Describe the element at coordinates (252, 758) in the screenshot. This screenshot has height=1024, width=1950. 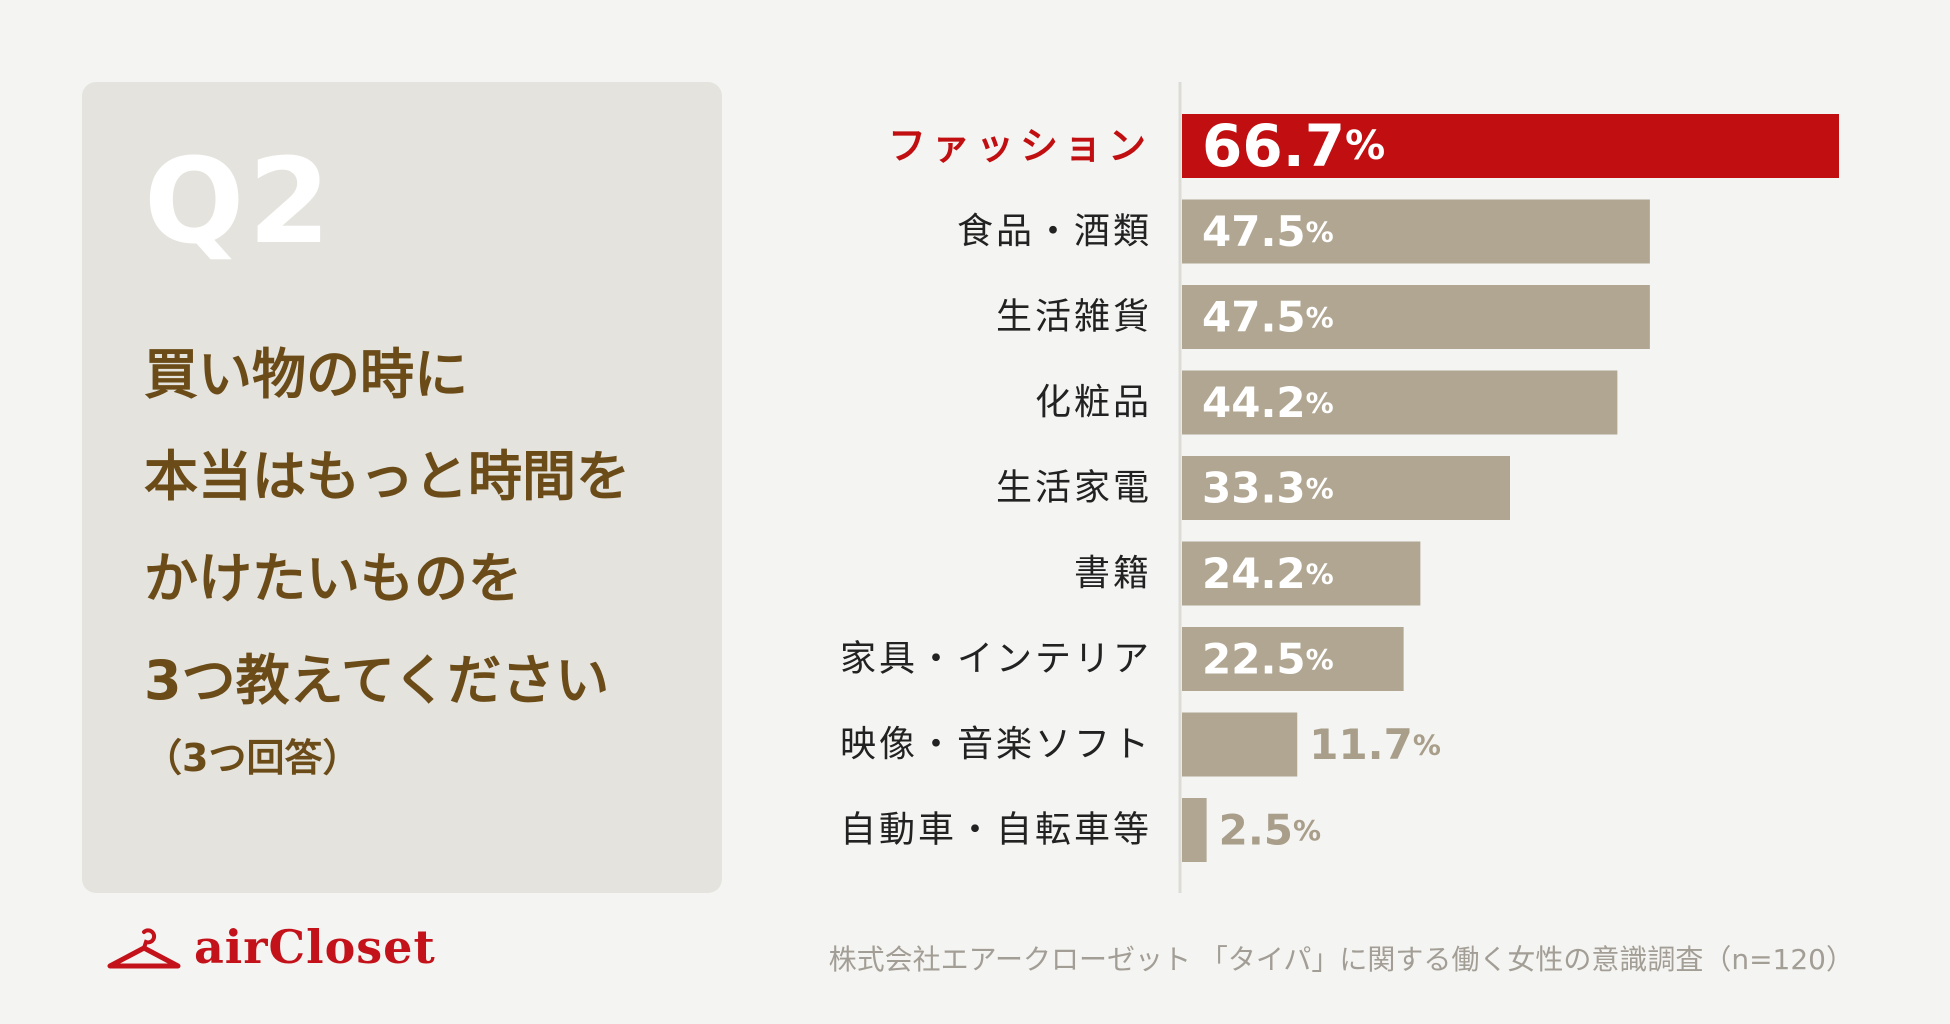
I see `answer-count-note: （3つ回答）` at that location.